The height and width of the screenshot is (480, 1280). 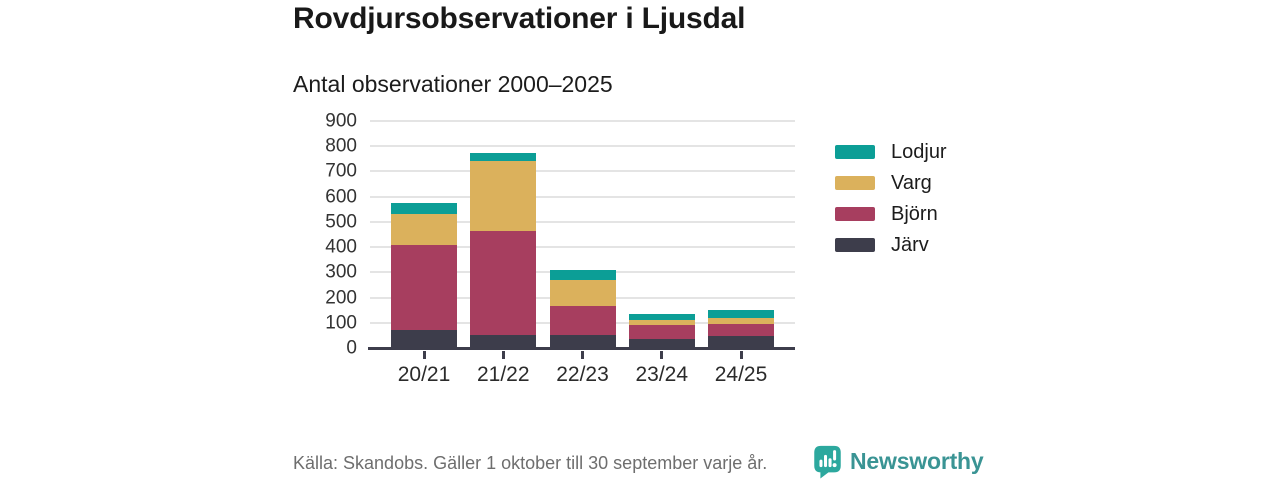 What do you see at coordinates (341, 272) in the screenshot?
I see `y-tick-label-300: 300` at bounding box center [341, 272].